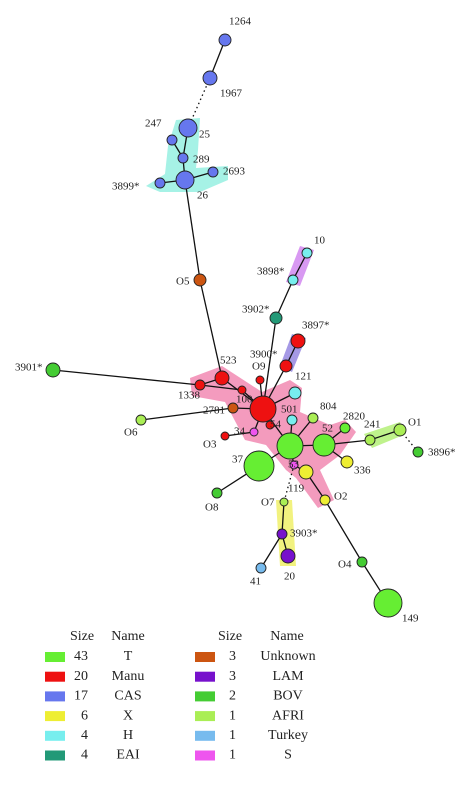  I want to click on node-label: 289, so click(201, 160).